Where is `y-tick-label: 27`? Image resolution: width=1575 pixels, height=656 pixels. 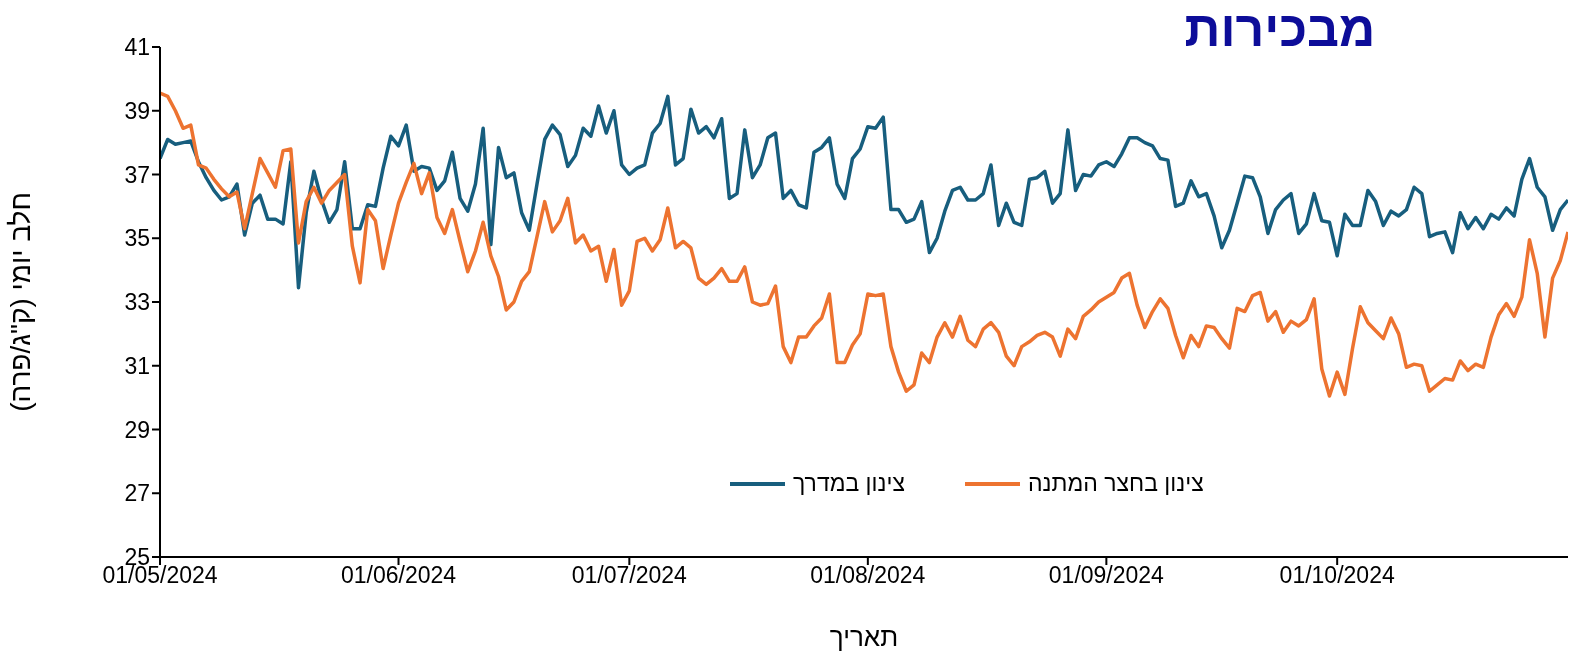 y-tick-label: 27 is located at coordinates (137, 493).